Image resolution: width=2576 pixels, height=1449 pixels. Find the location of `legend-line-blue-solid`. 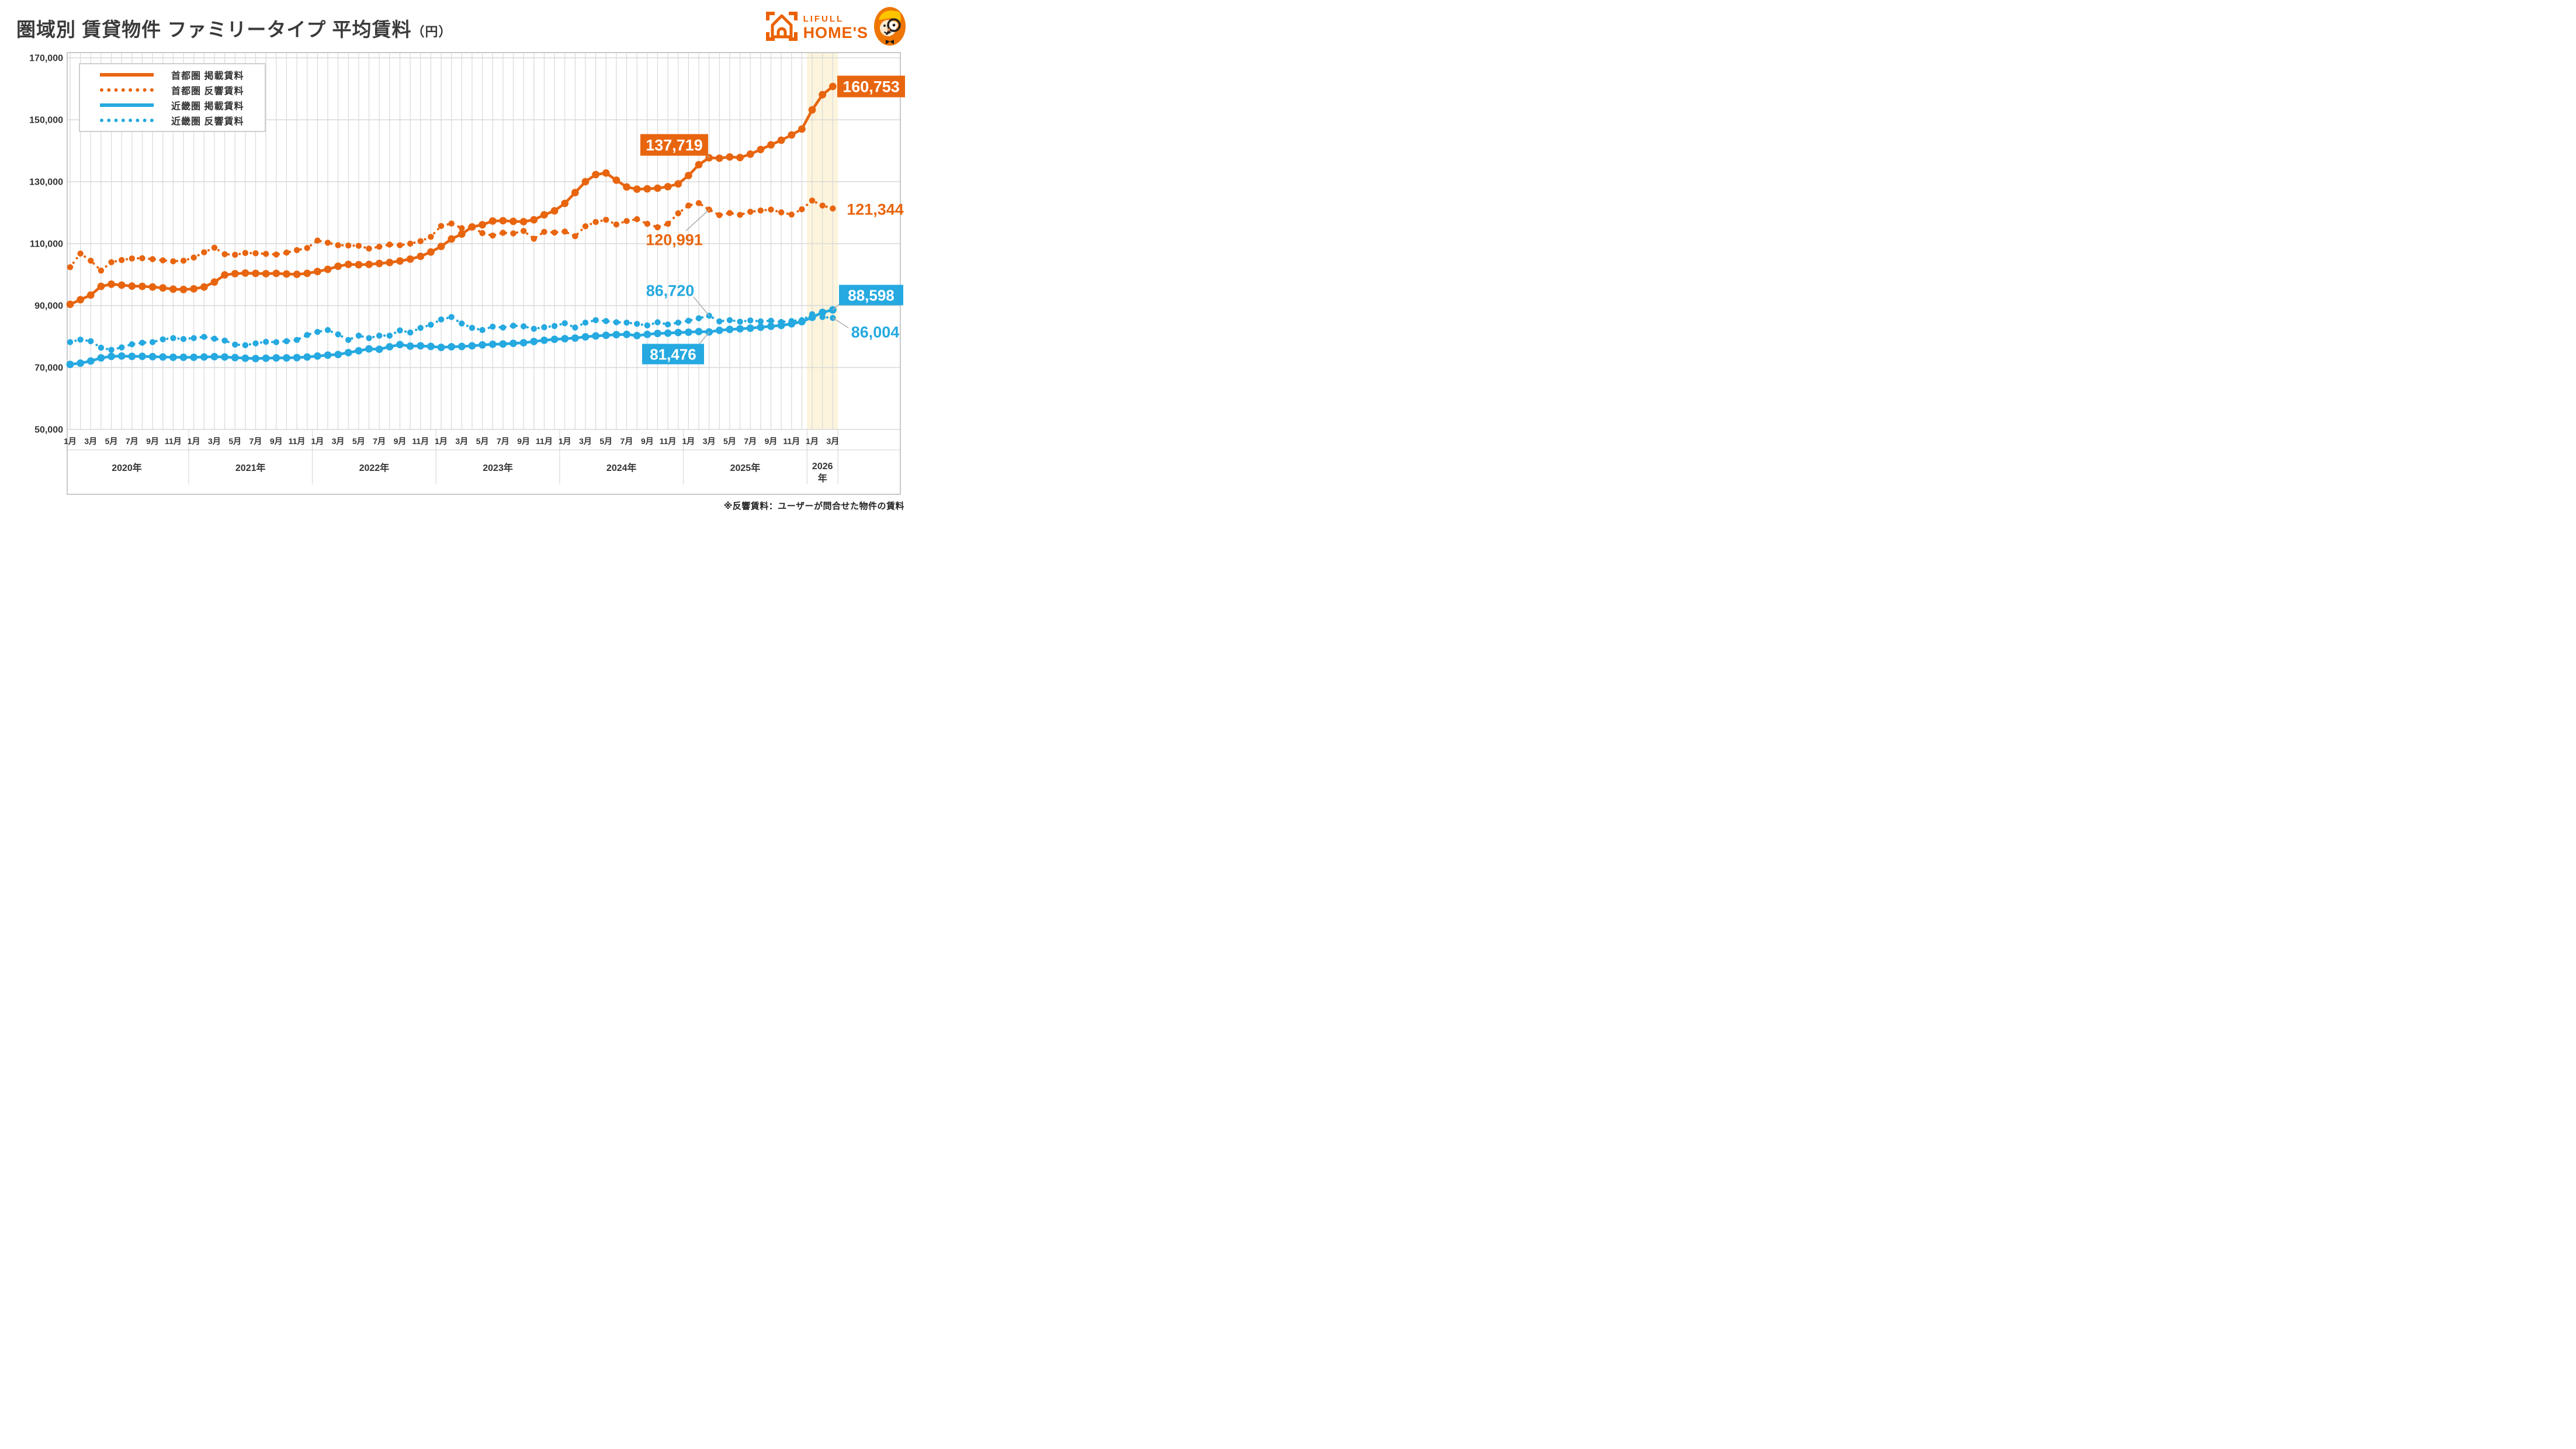

legend-line-blue-solid is located at coordinates (127, 105).